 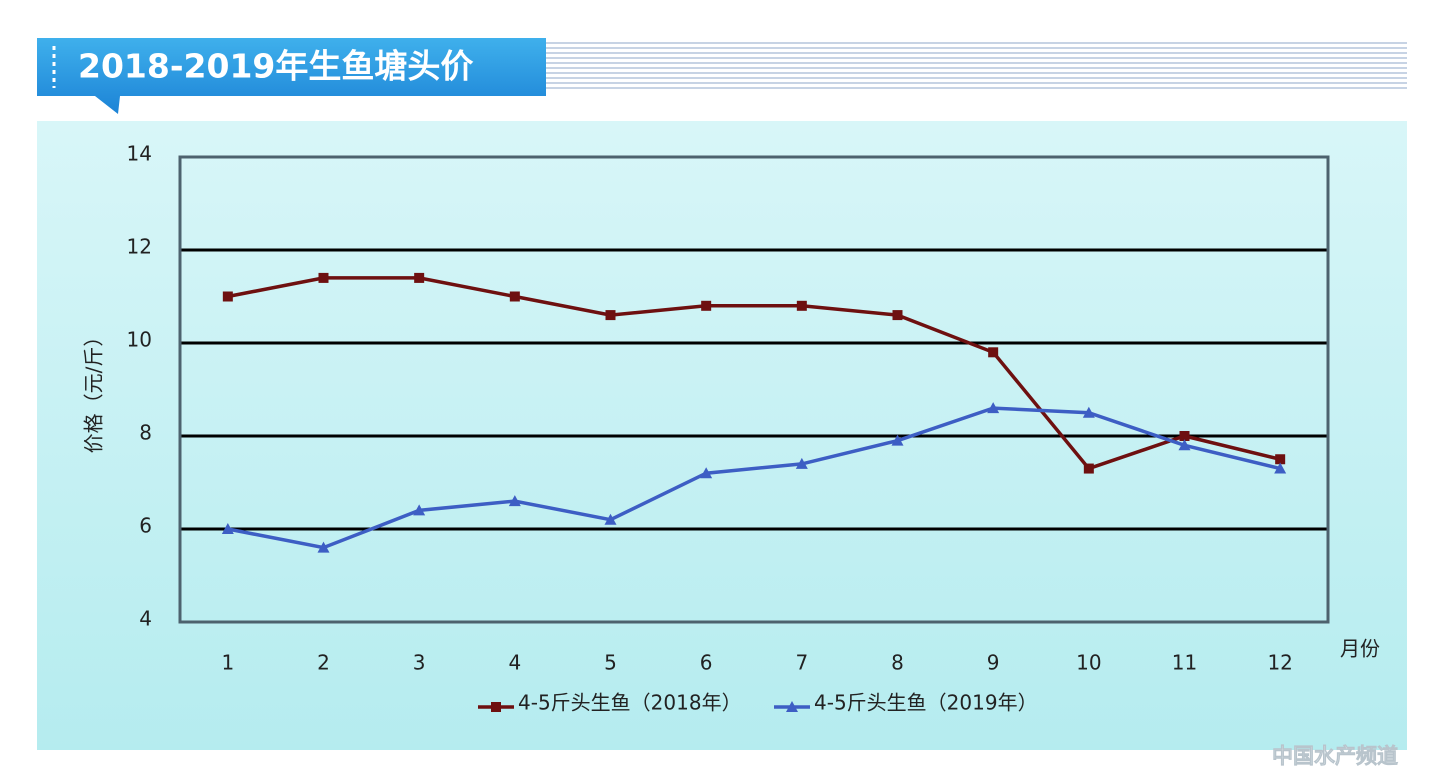 I want to click on x-tick-label: 8, so click(x=897, y=663).